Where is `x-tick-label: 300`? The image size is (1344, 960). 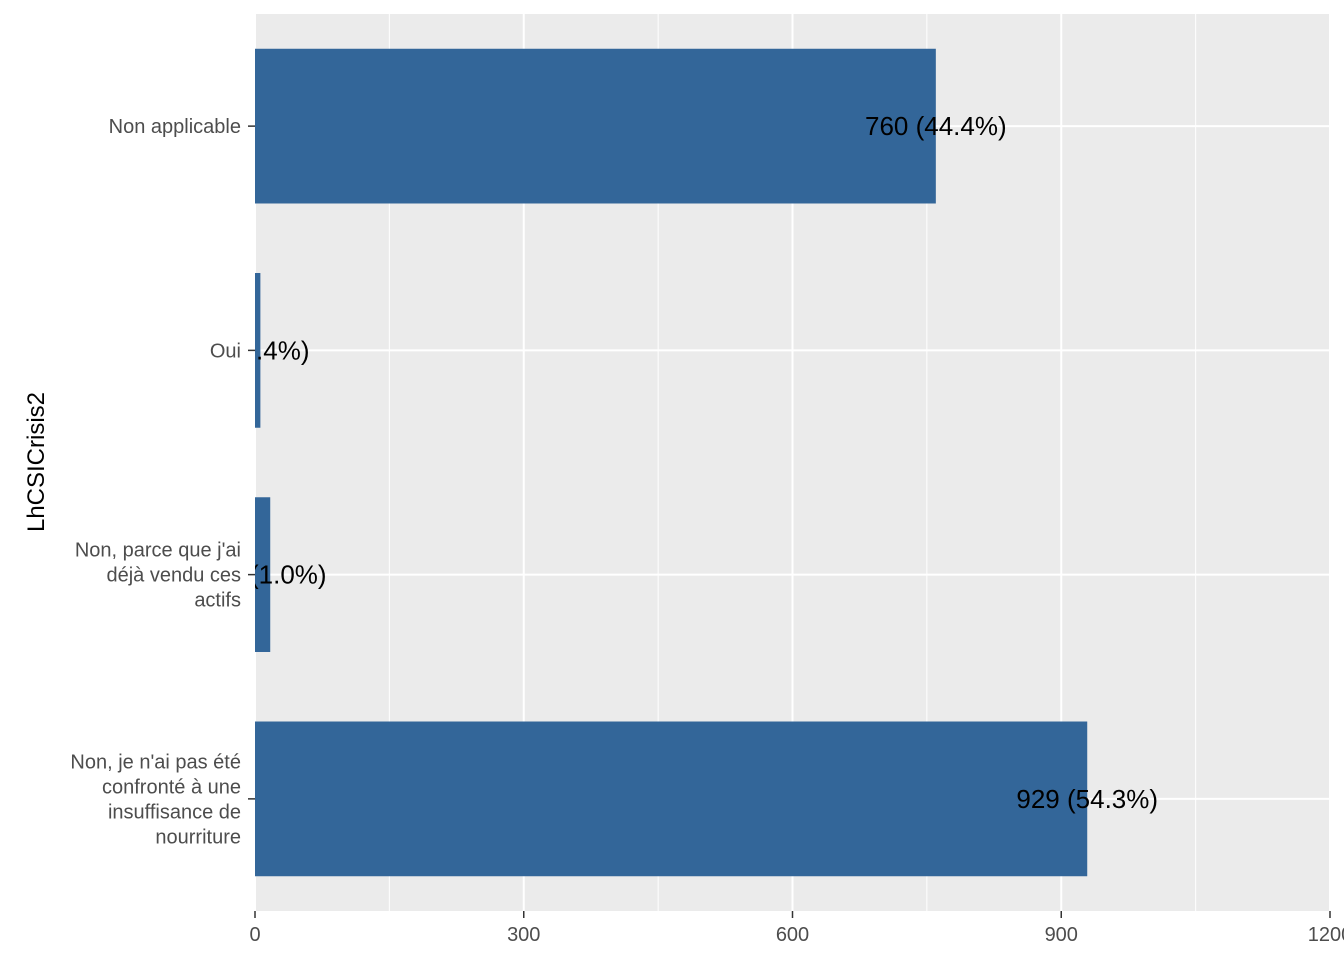
x-tick-label: 300 is located at coordinates (523, 935).